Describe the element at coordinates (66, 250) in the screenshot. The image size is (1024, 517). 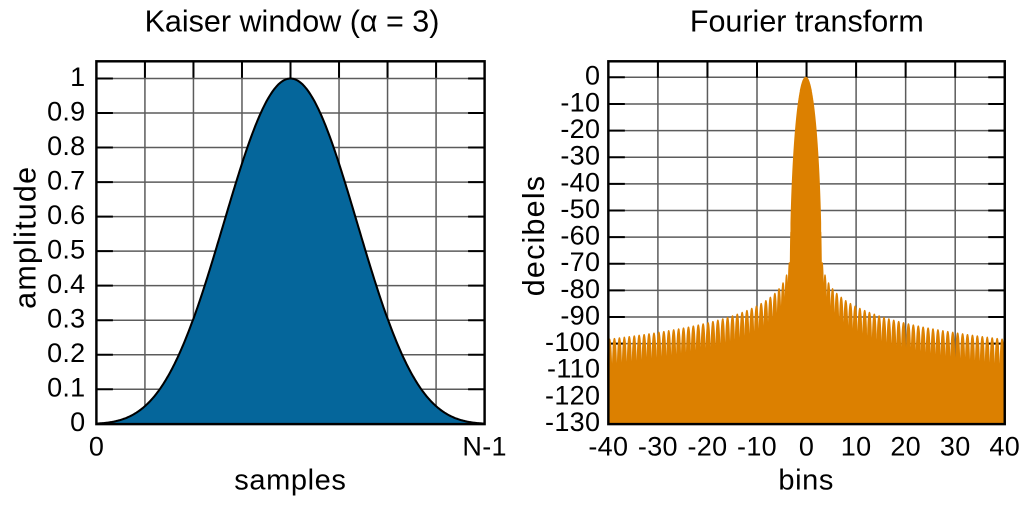
I see `svg-text: 0.5` at that location.